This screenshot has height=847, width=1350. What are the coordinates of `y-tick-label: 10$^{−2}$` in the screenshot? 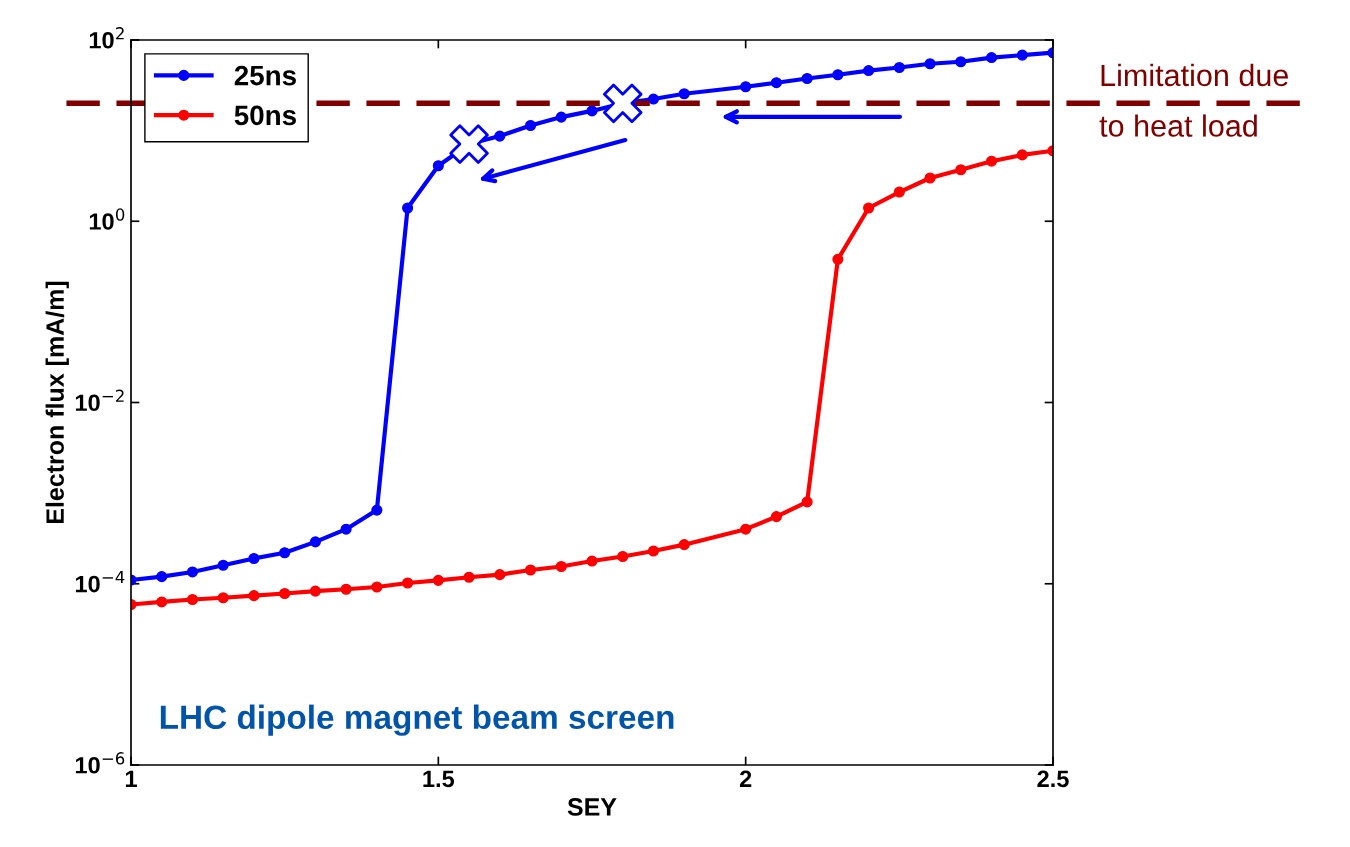 It's located at (99, 400).